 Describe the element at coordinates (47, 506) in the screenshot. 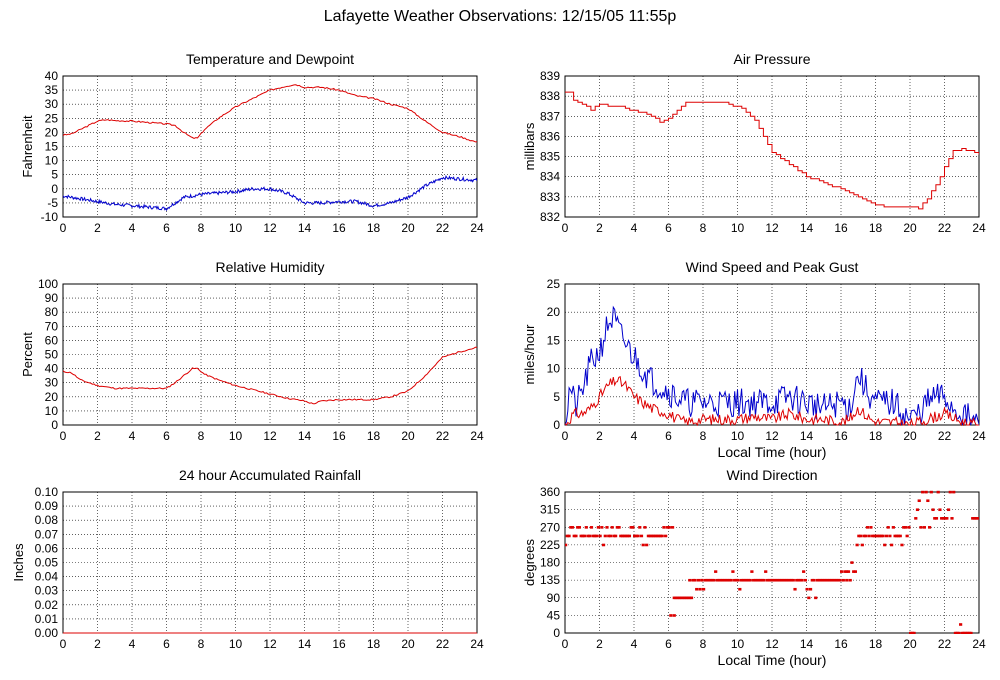

I see `y-tick-label: 0.09` at that location.